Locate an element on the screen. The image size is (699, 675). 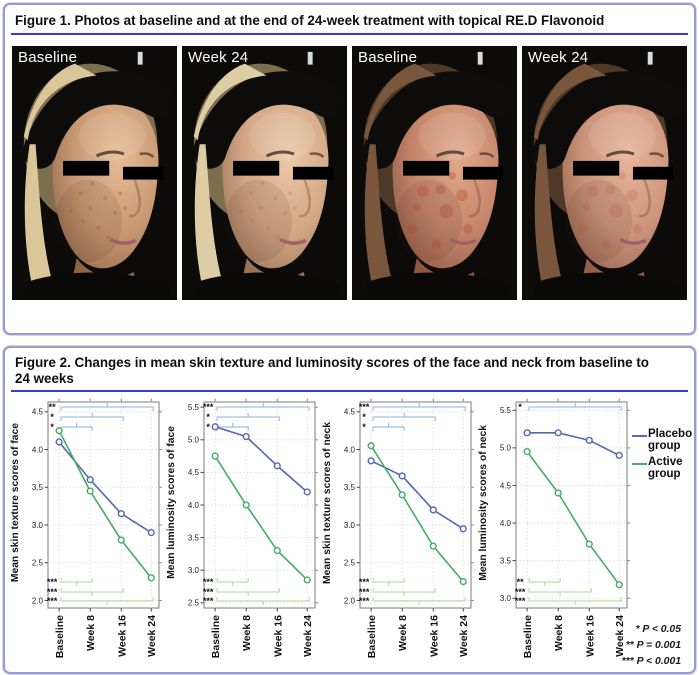
photo-patient1-week24: Week 24 is located at coordinates (264, 173).